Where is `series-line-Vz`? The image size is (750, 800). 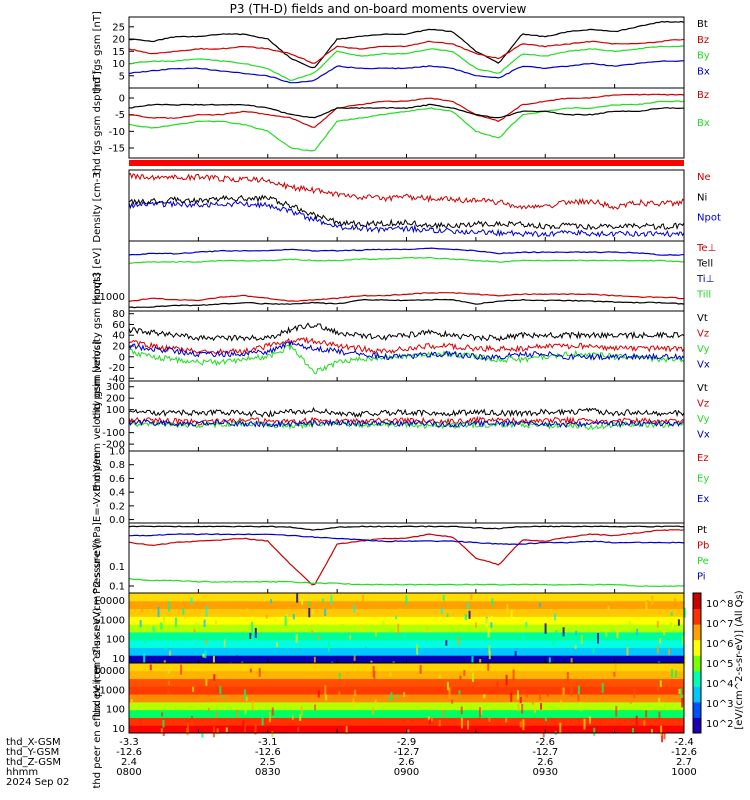
series-line-Vz is located at coordinates (406, 345).